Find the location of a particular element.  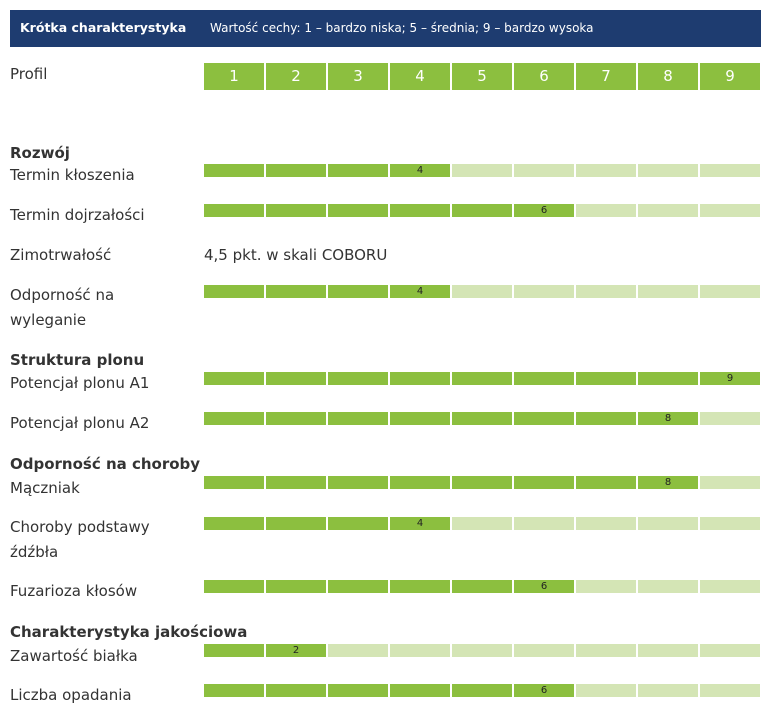

bar-value-label: 2 is located at coordinates (296, 650).